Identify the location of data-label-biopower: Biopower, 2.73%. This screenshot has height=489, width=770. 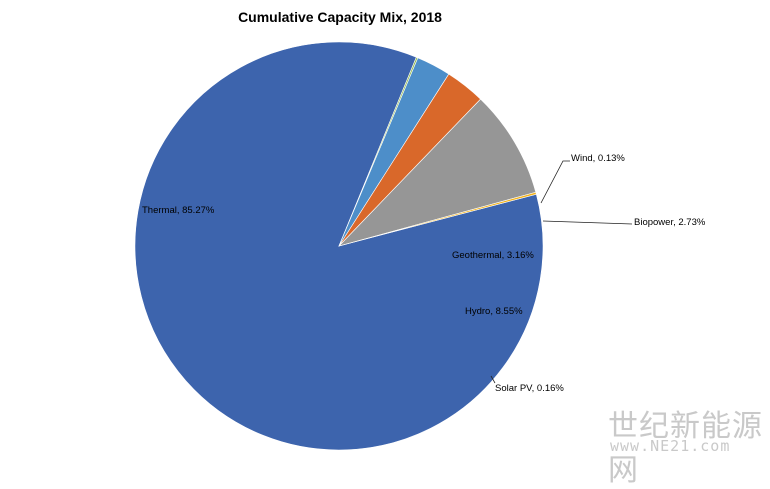
(670, 222).